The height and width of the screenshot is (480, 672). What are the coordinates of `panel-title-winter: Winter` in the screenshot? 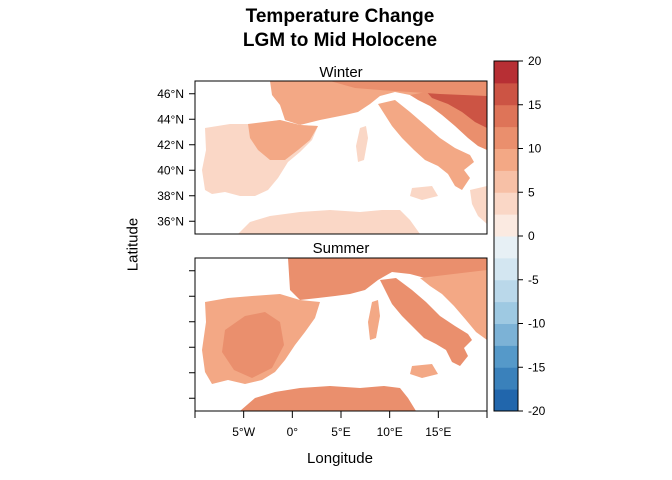 It's located at (341, 72).